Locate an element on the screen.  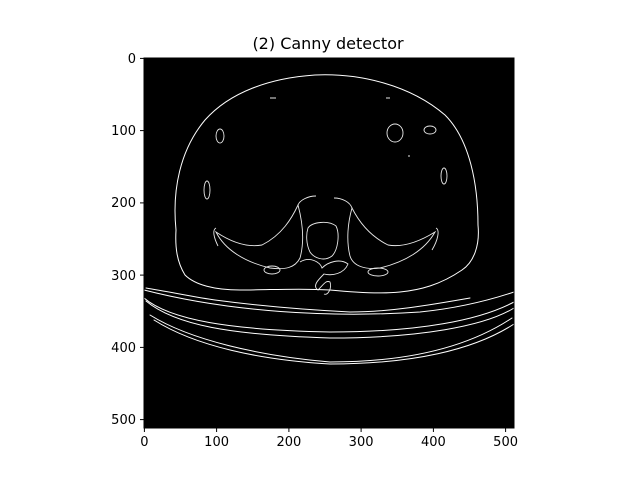
x-tick-label: 500 is located at coordinates (505, 442).